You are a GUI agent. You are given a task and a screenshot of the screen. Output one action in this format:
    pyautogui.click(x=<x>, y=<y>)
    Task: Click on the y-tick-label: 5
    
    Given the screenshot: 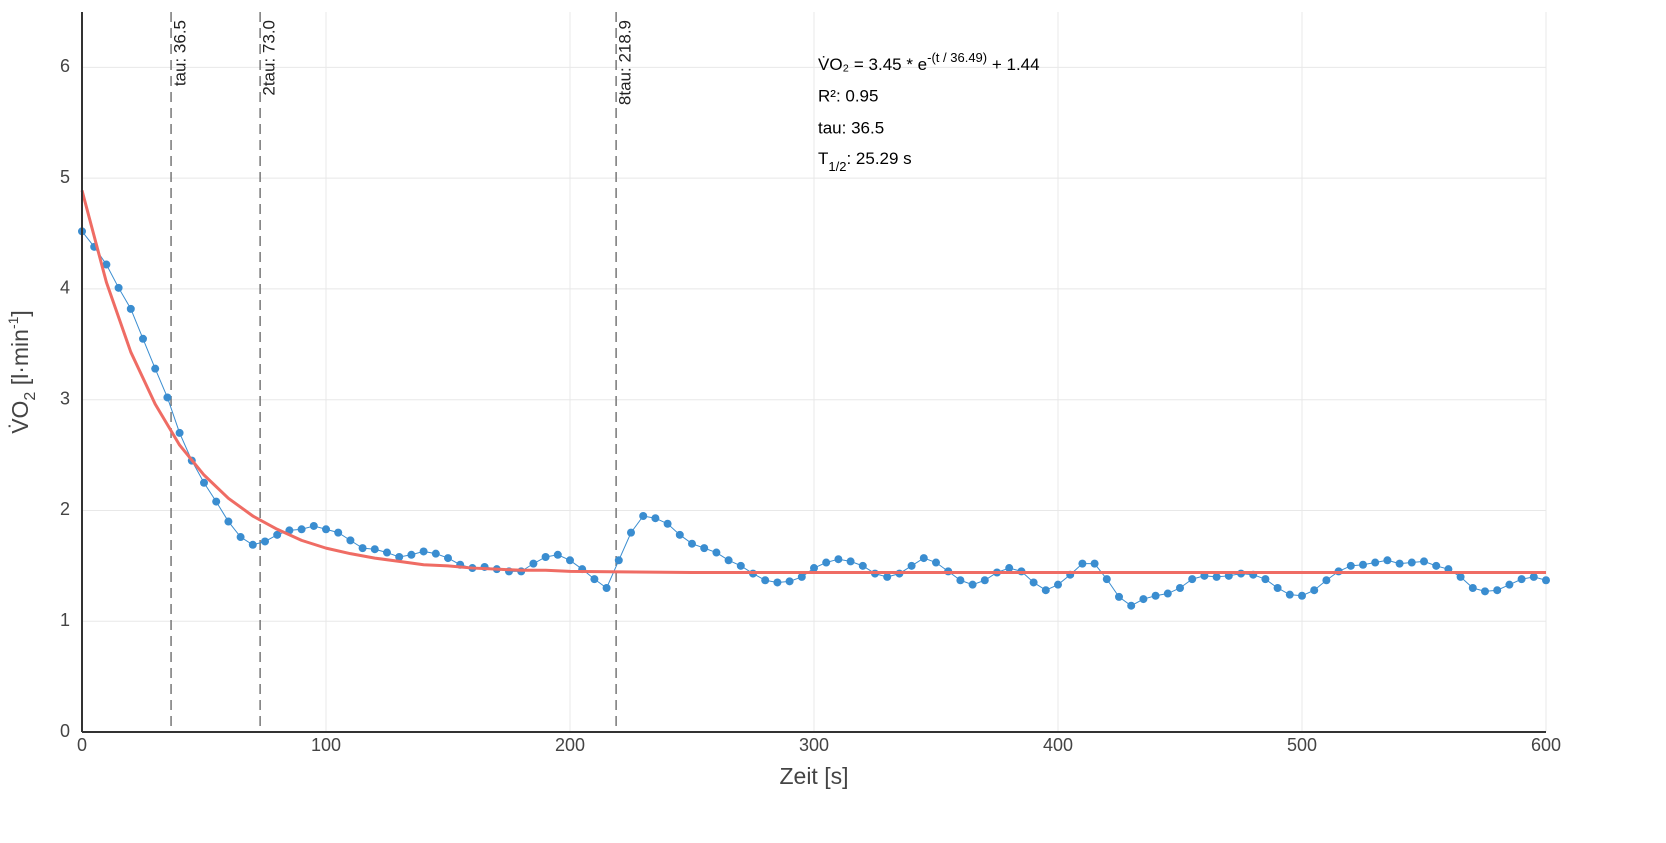 What is the action you would take?
    pyautogui.click(x=65, y=177)
    